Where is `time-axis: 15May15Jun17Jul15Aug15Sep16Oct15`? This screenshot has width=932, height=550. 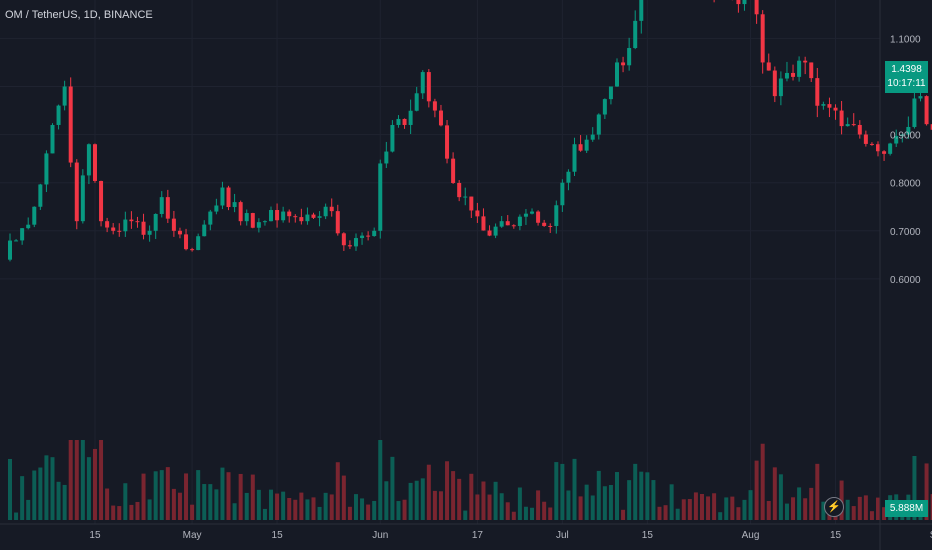 time-axis: 15May15Jun17Jul15Aug15Sep16Oct15 is located at coordinates (466, 532).